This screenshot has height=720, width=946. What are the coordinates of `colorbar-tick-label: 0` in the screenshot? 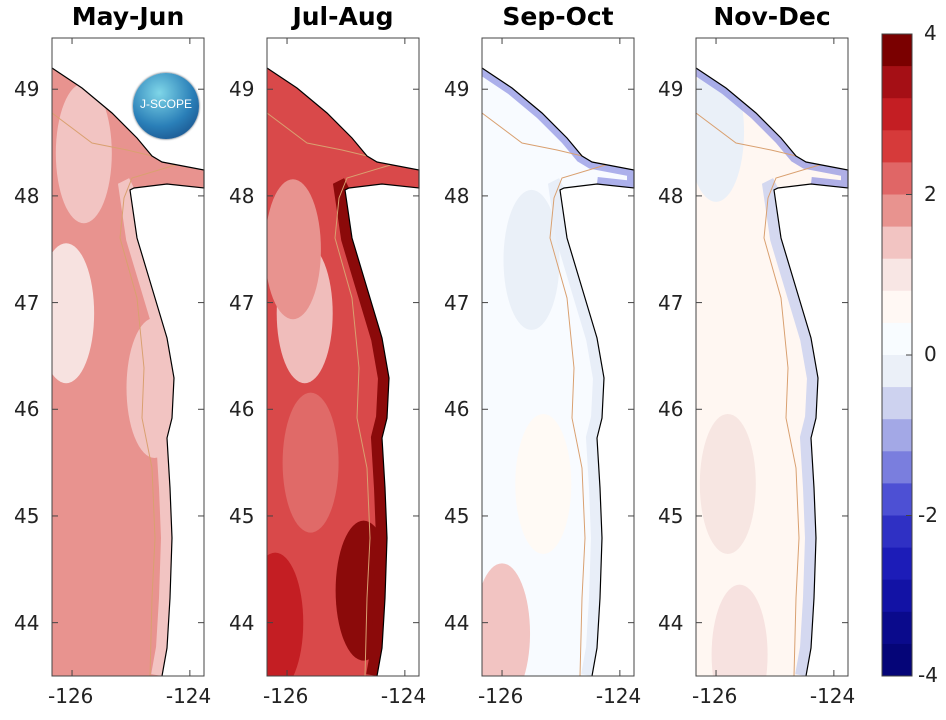 It's located at (930, 354).